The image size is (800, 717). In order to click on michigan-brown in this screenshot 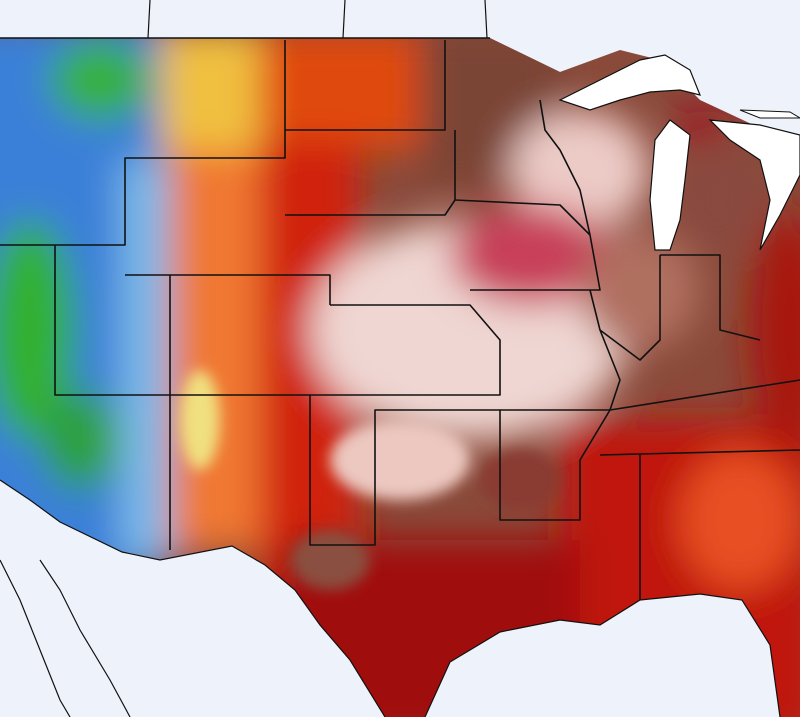, I will do `click(720, 200)`.